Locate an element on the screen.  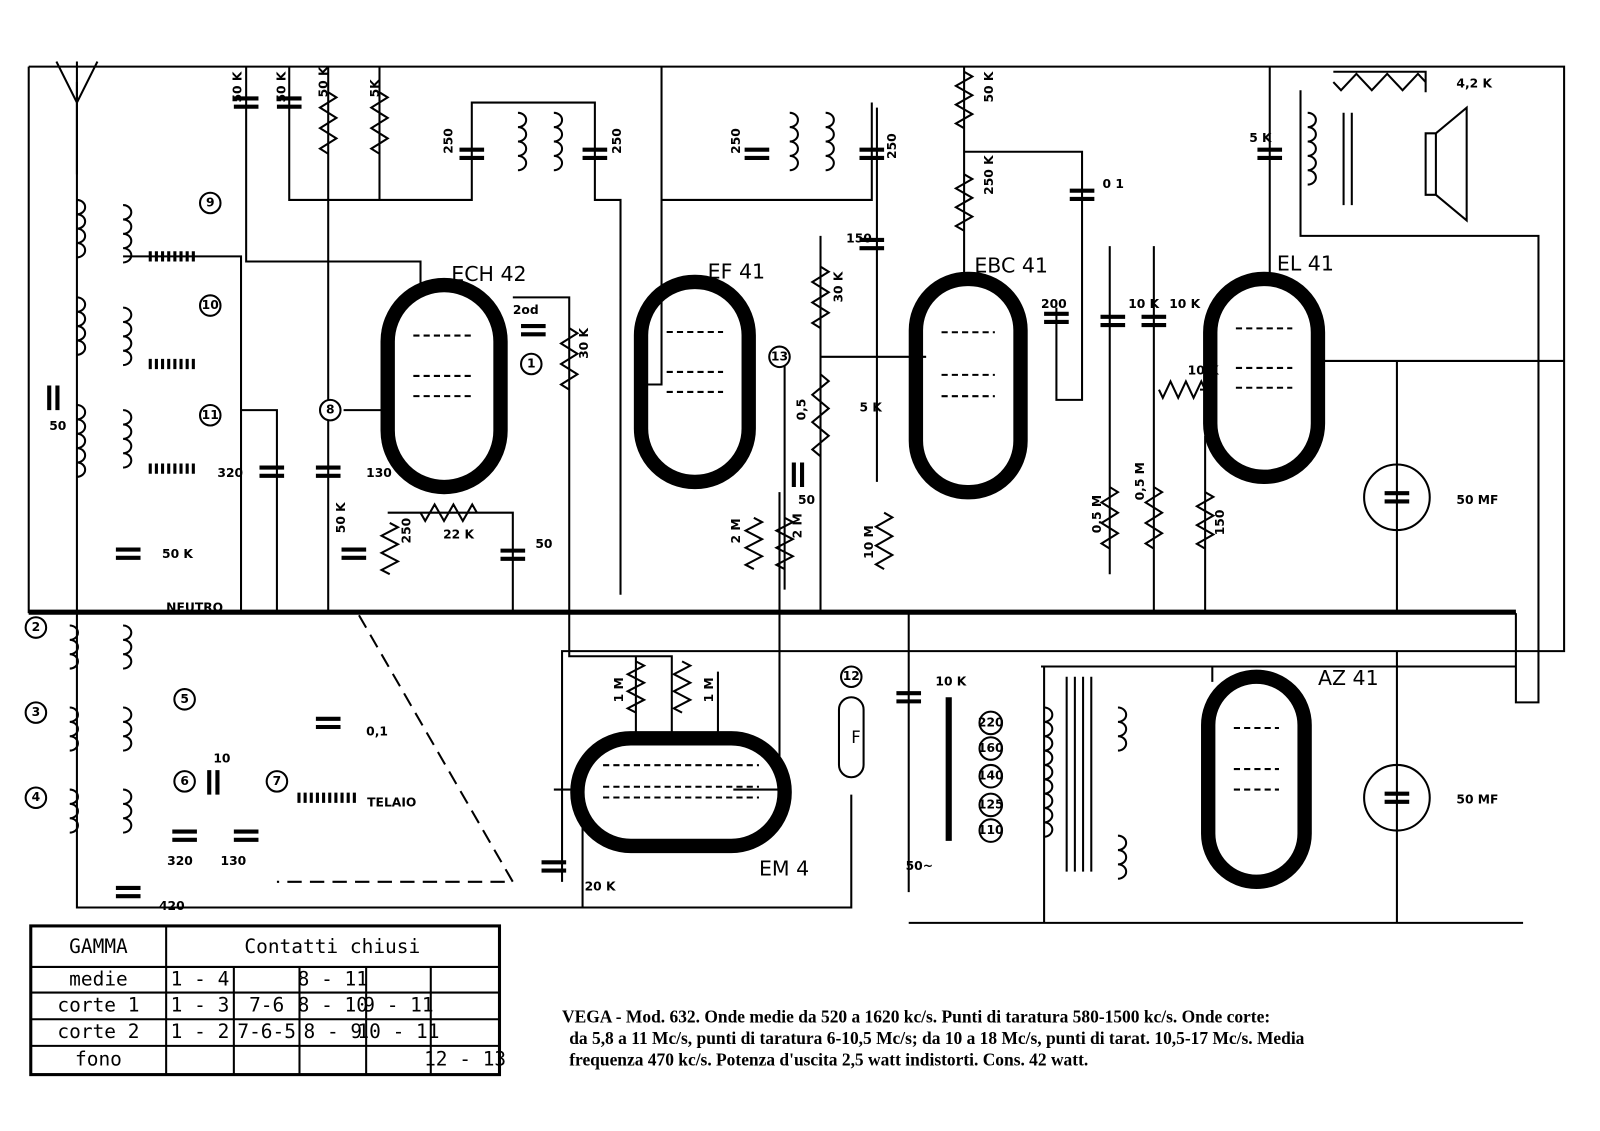
contact-cell: 1 - 4 is located at coordinates (200, 978).